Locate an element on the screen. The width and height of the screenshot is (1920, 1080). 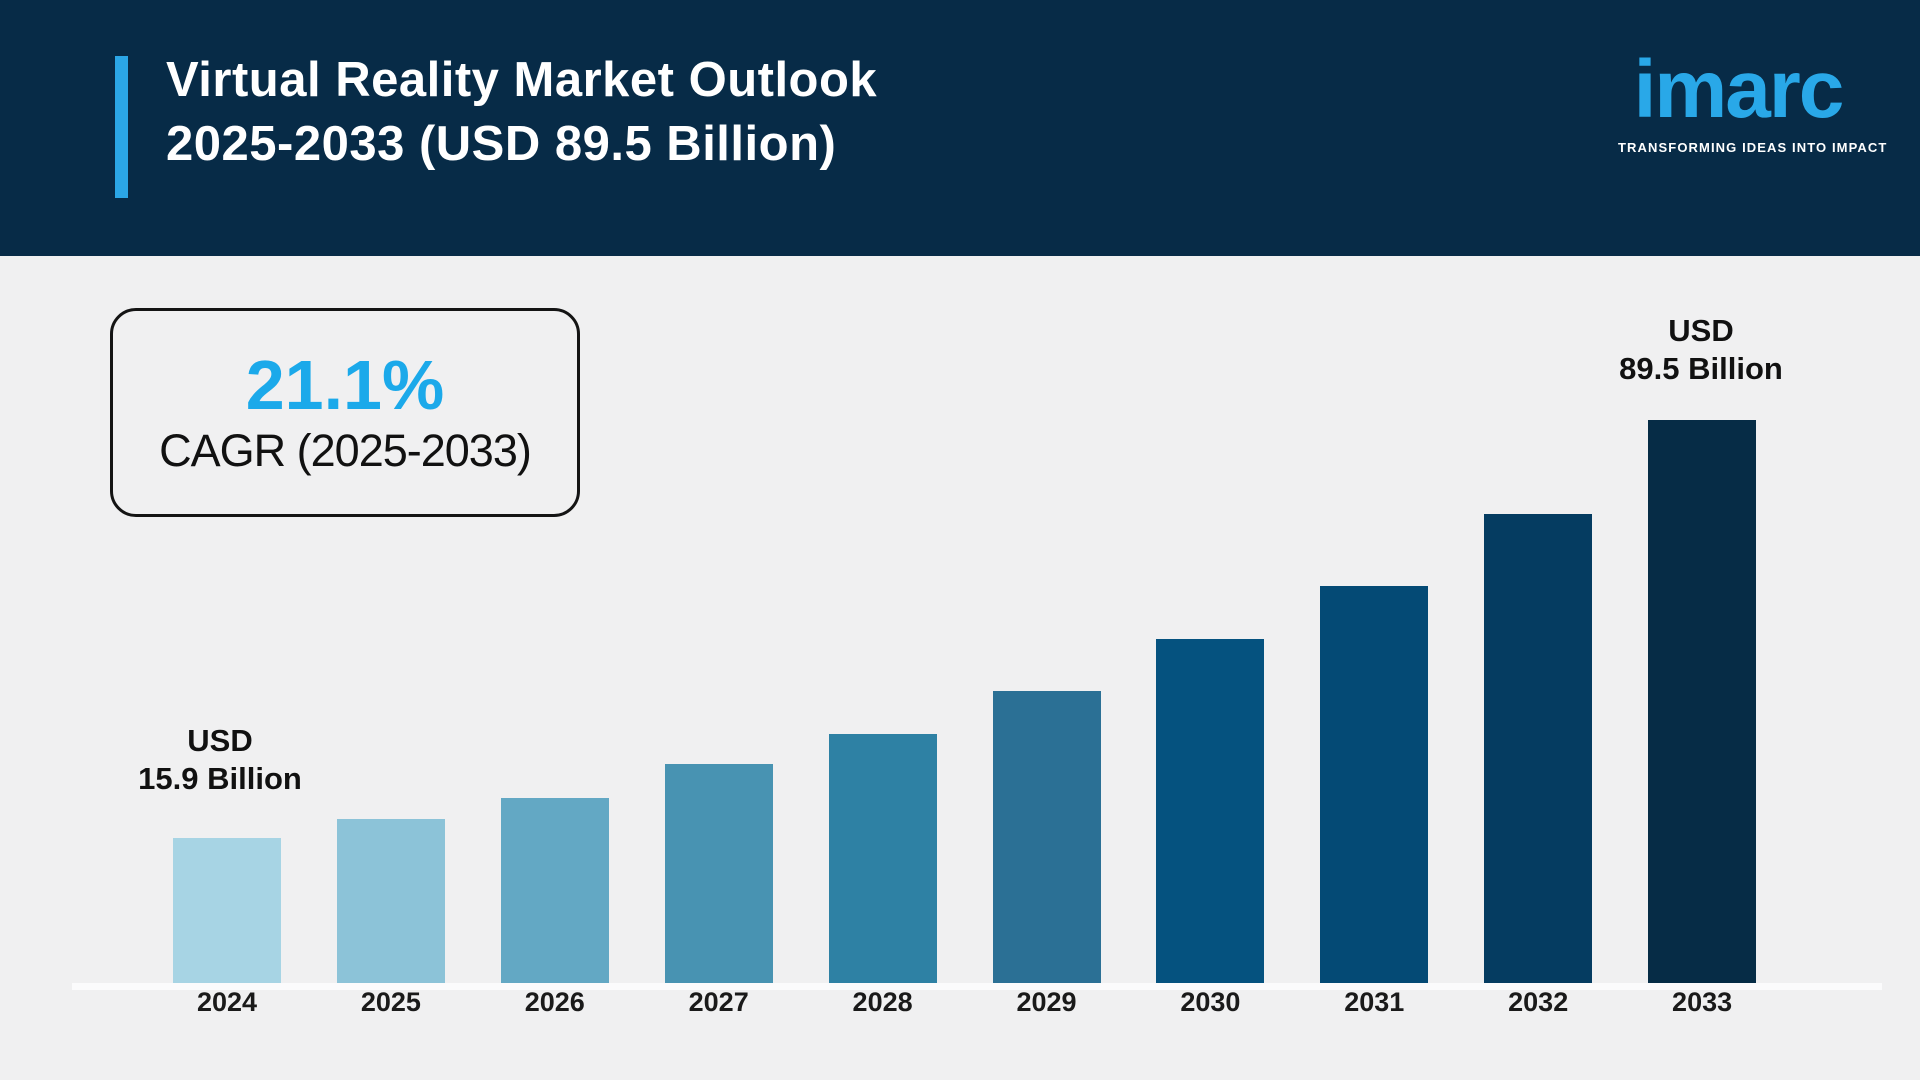
year-label-2030: 2030 is located at coordinates (1210, 1002).